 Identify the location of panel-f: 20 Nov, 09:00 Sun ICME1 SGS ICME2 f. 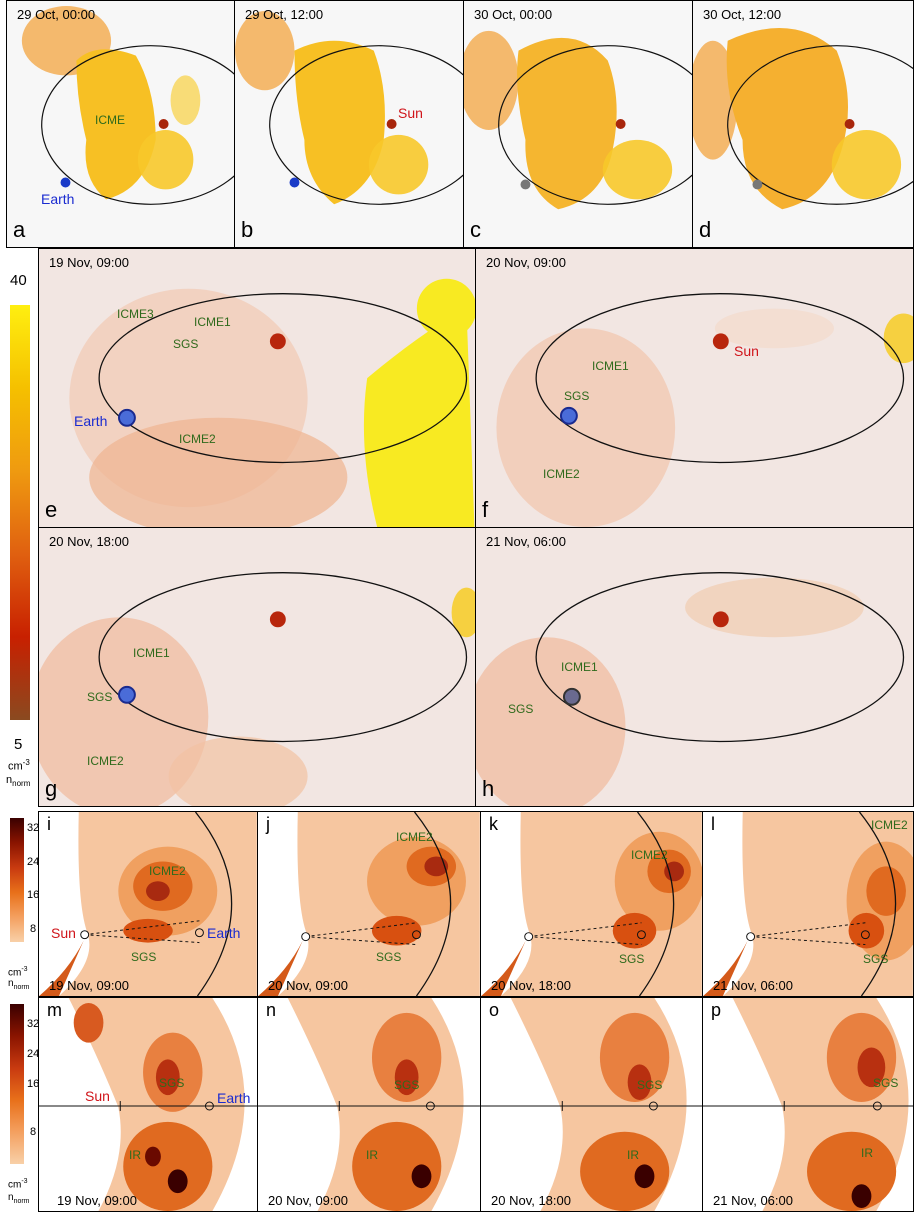
(694, 388).